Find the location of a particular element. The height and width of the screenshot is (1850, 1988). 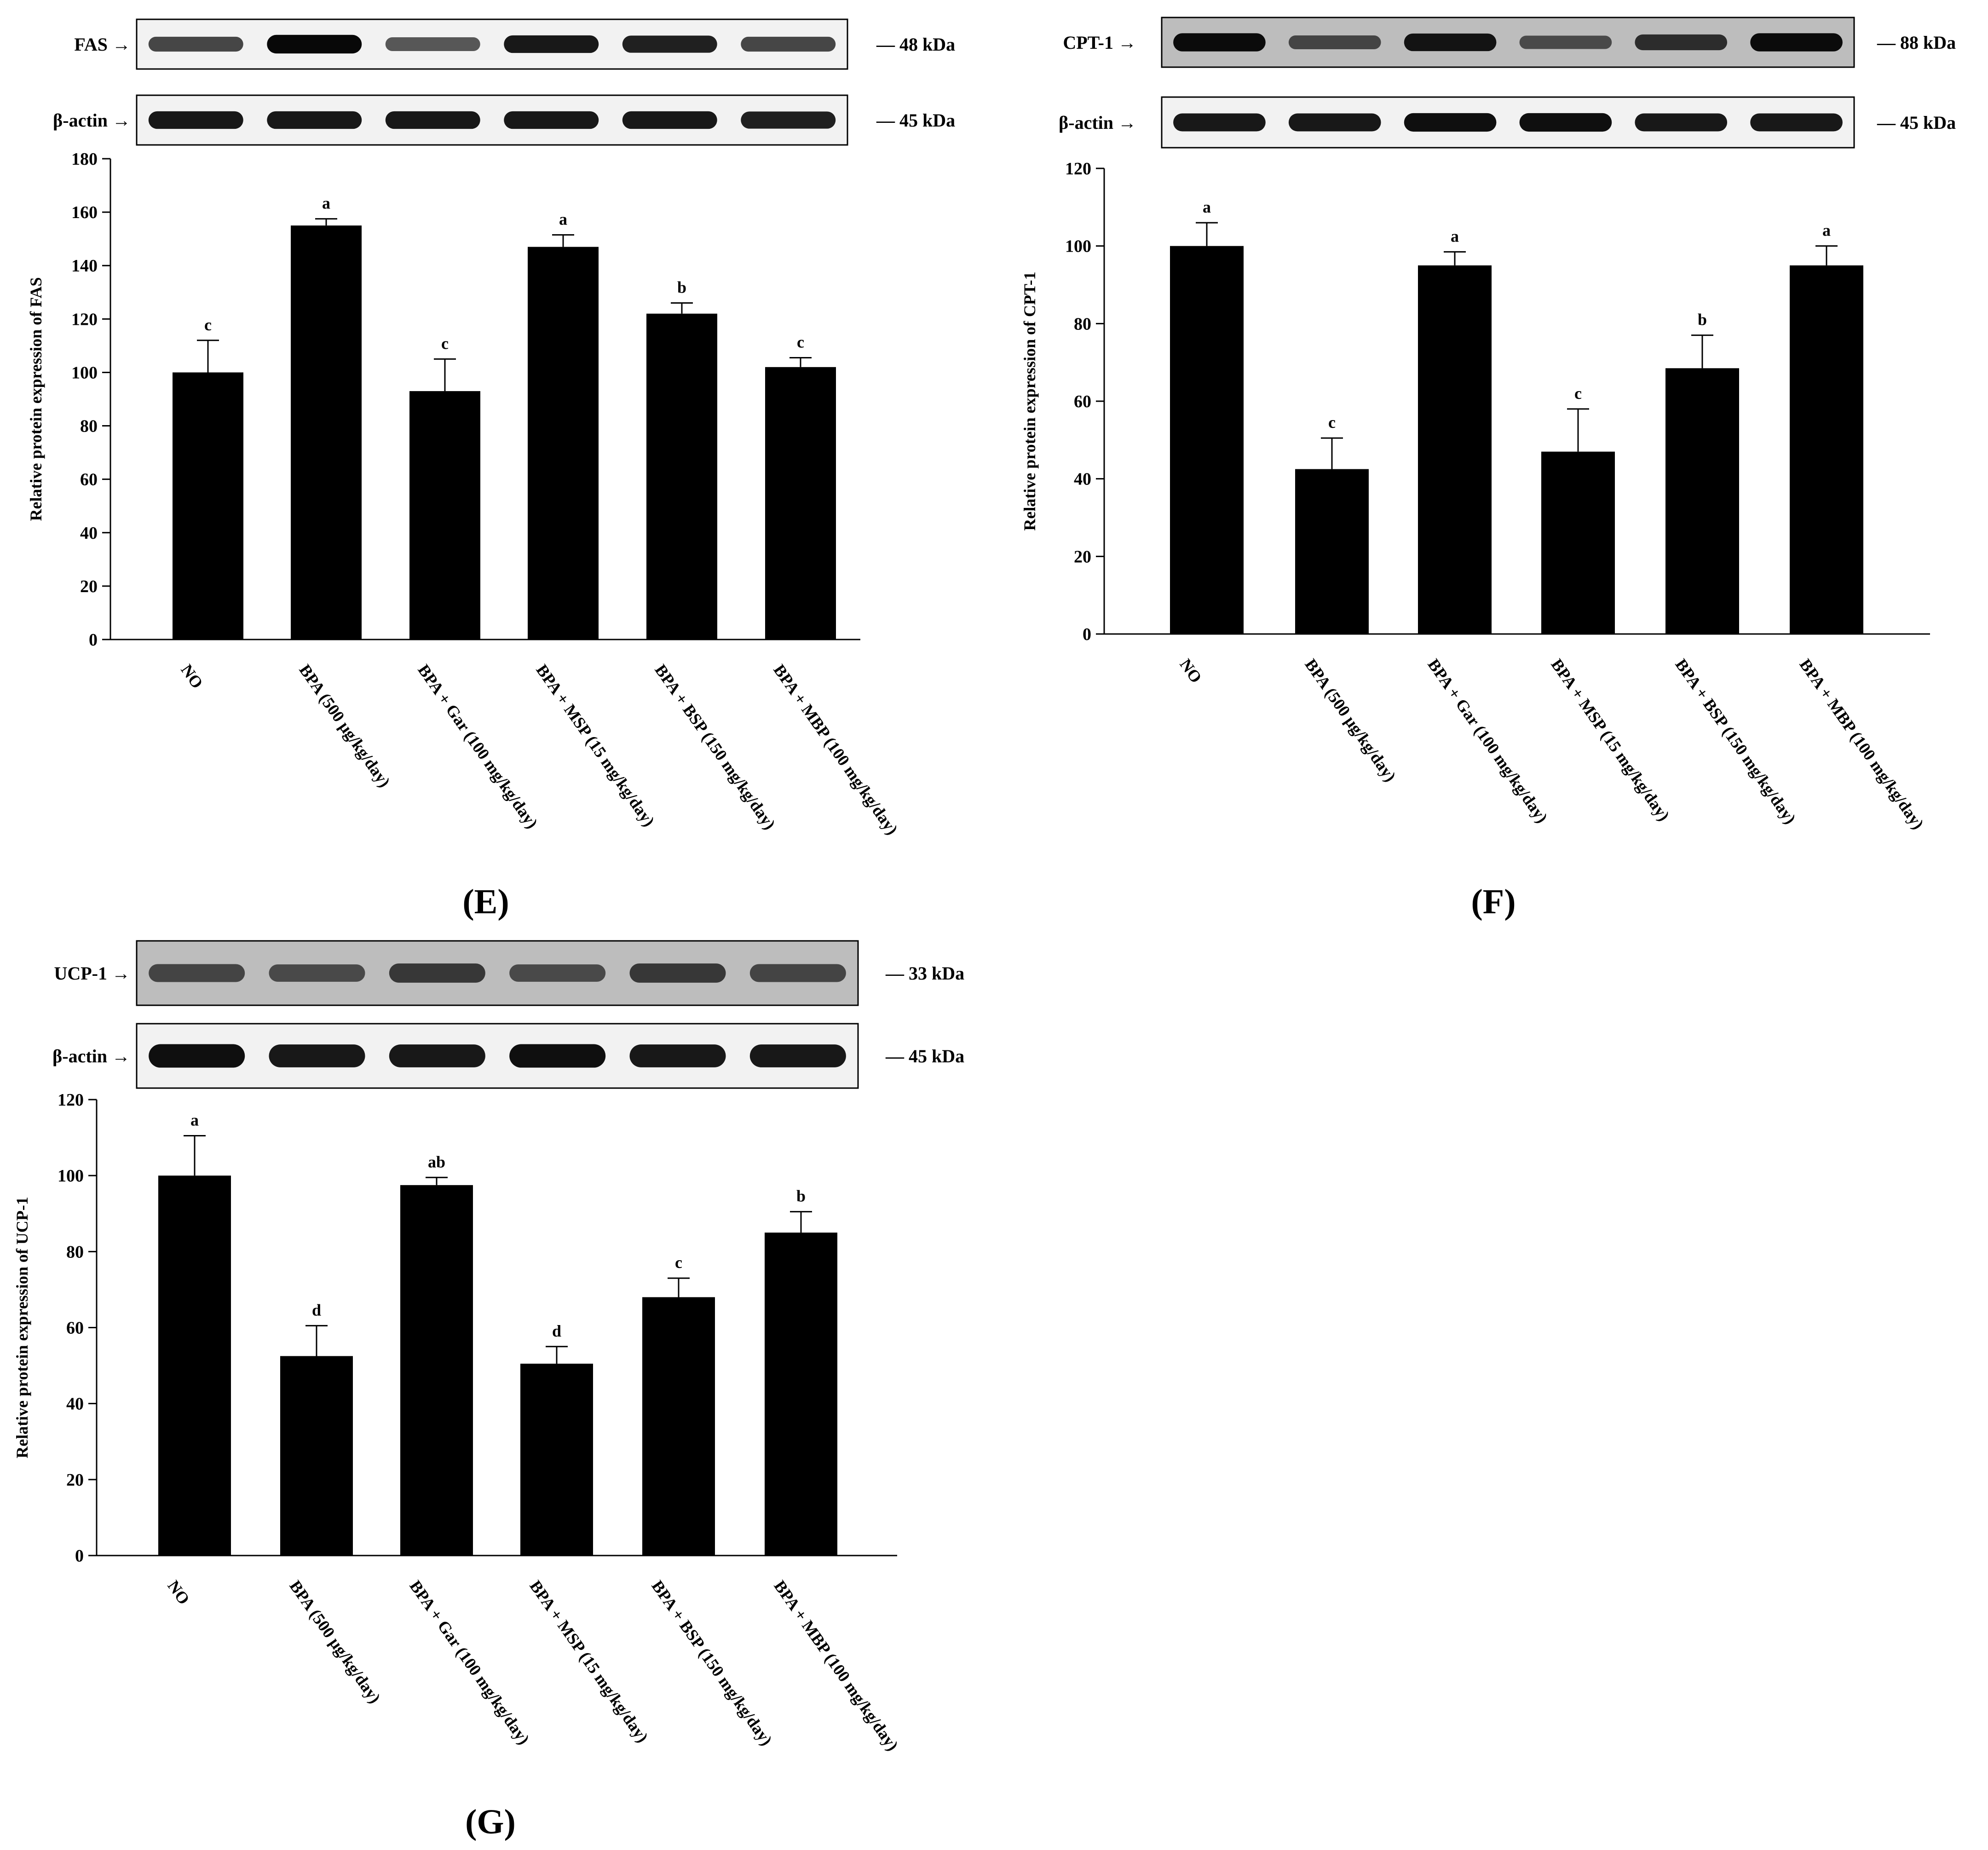

blot-label: CPT-1 → is located at coordinates (1099, 42).